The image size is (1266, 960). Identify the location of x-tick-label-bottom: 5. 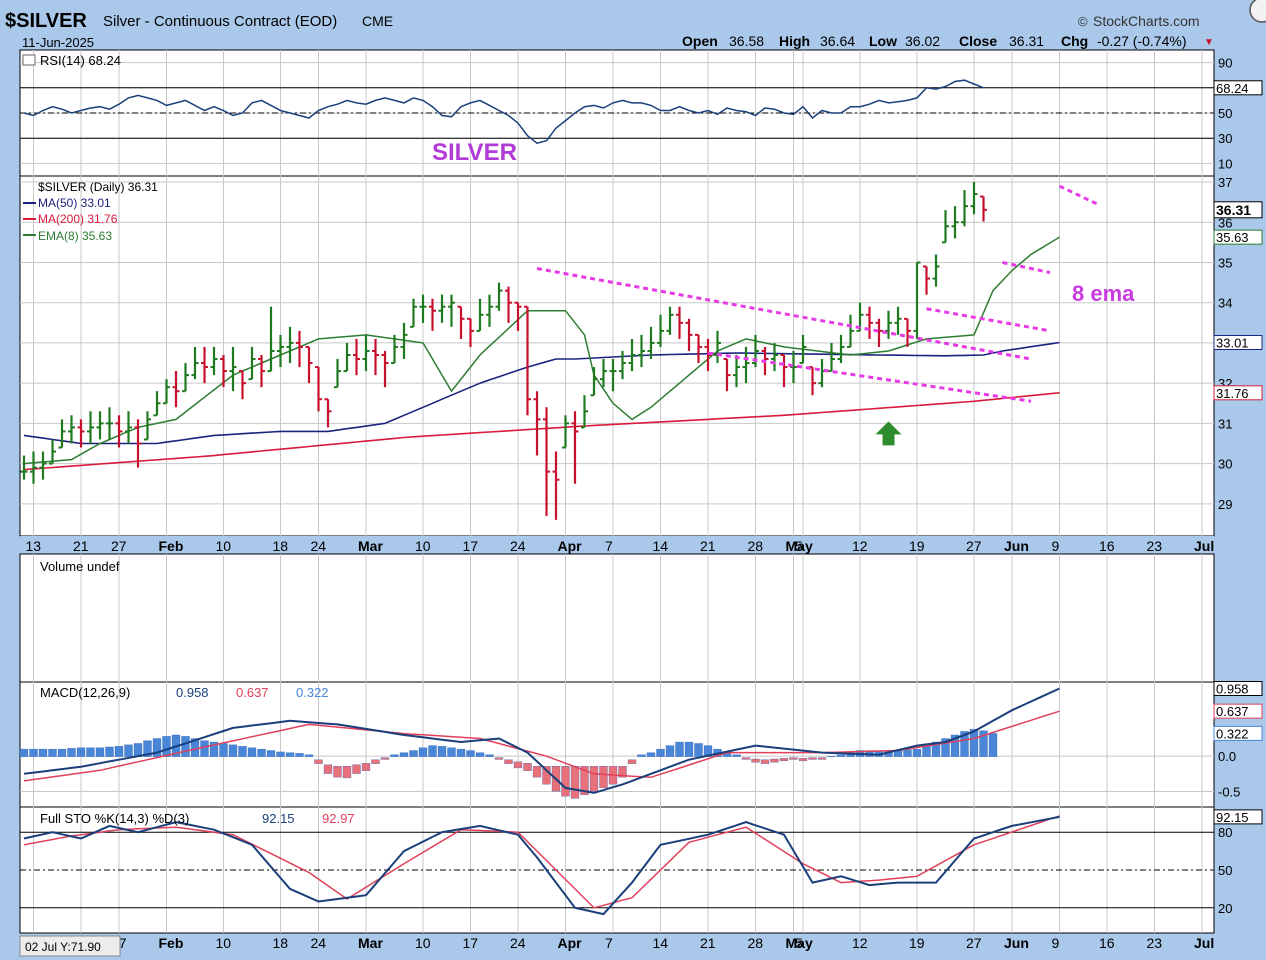
(799, 943).